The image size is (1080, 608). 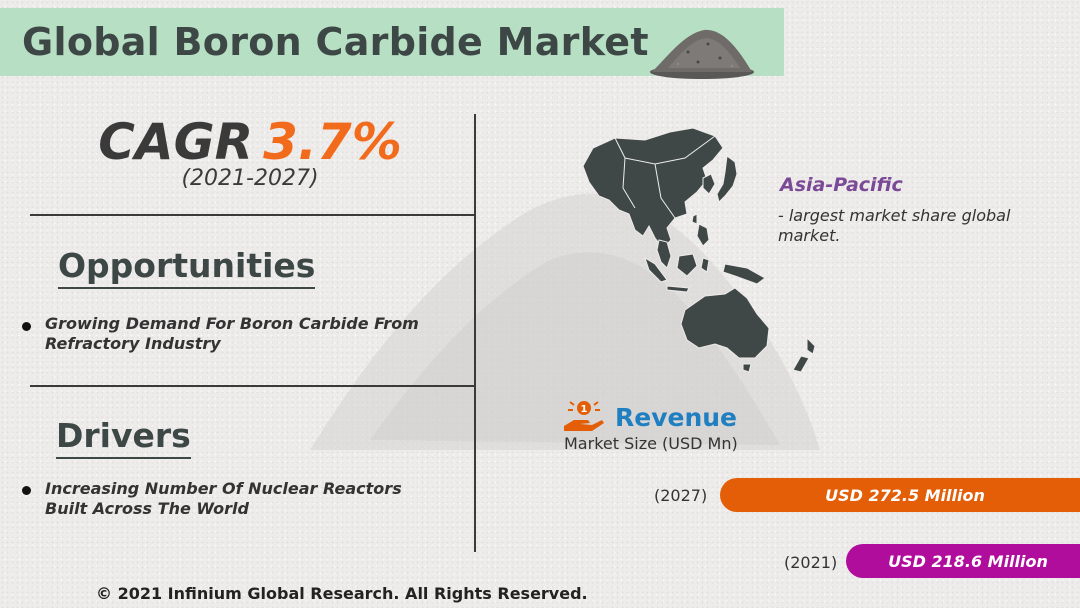 What do you see at coordinates (584, 409) in the screenshot?
I see `svg-text: 1` at bounding box center [584, 409].